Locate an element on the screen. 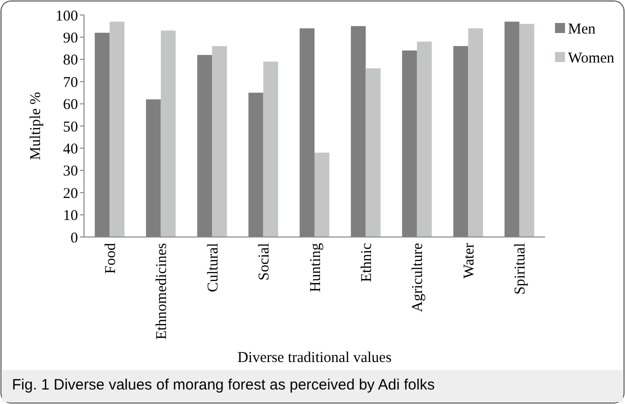  y-tick-label: 40 is located at coordinates (70, 149).